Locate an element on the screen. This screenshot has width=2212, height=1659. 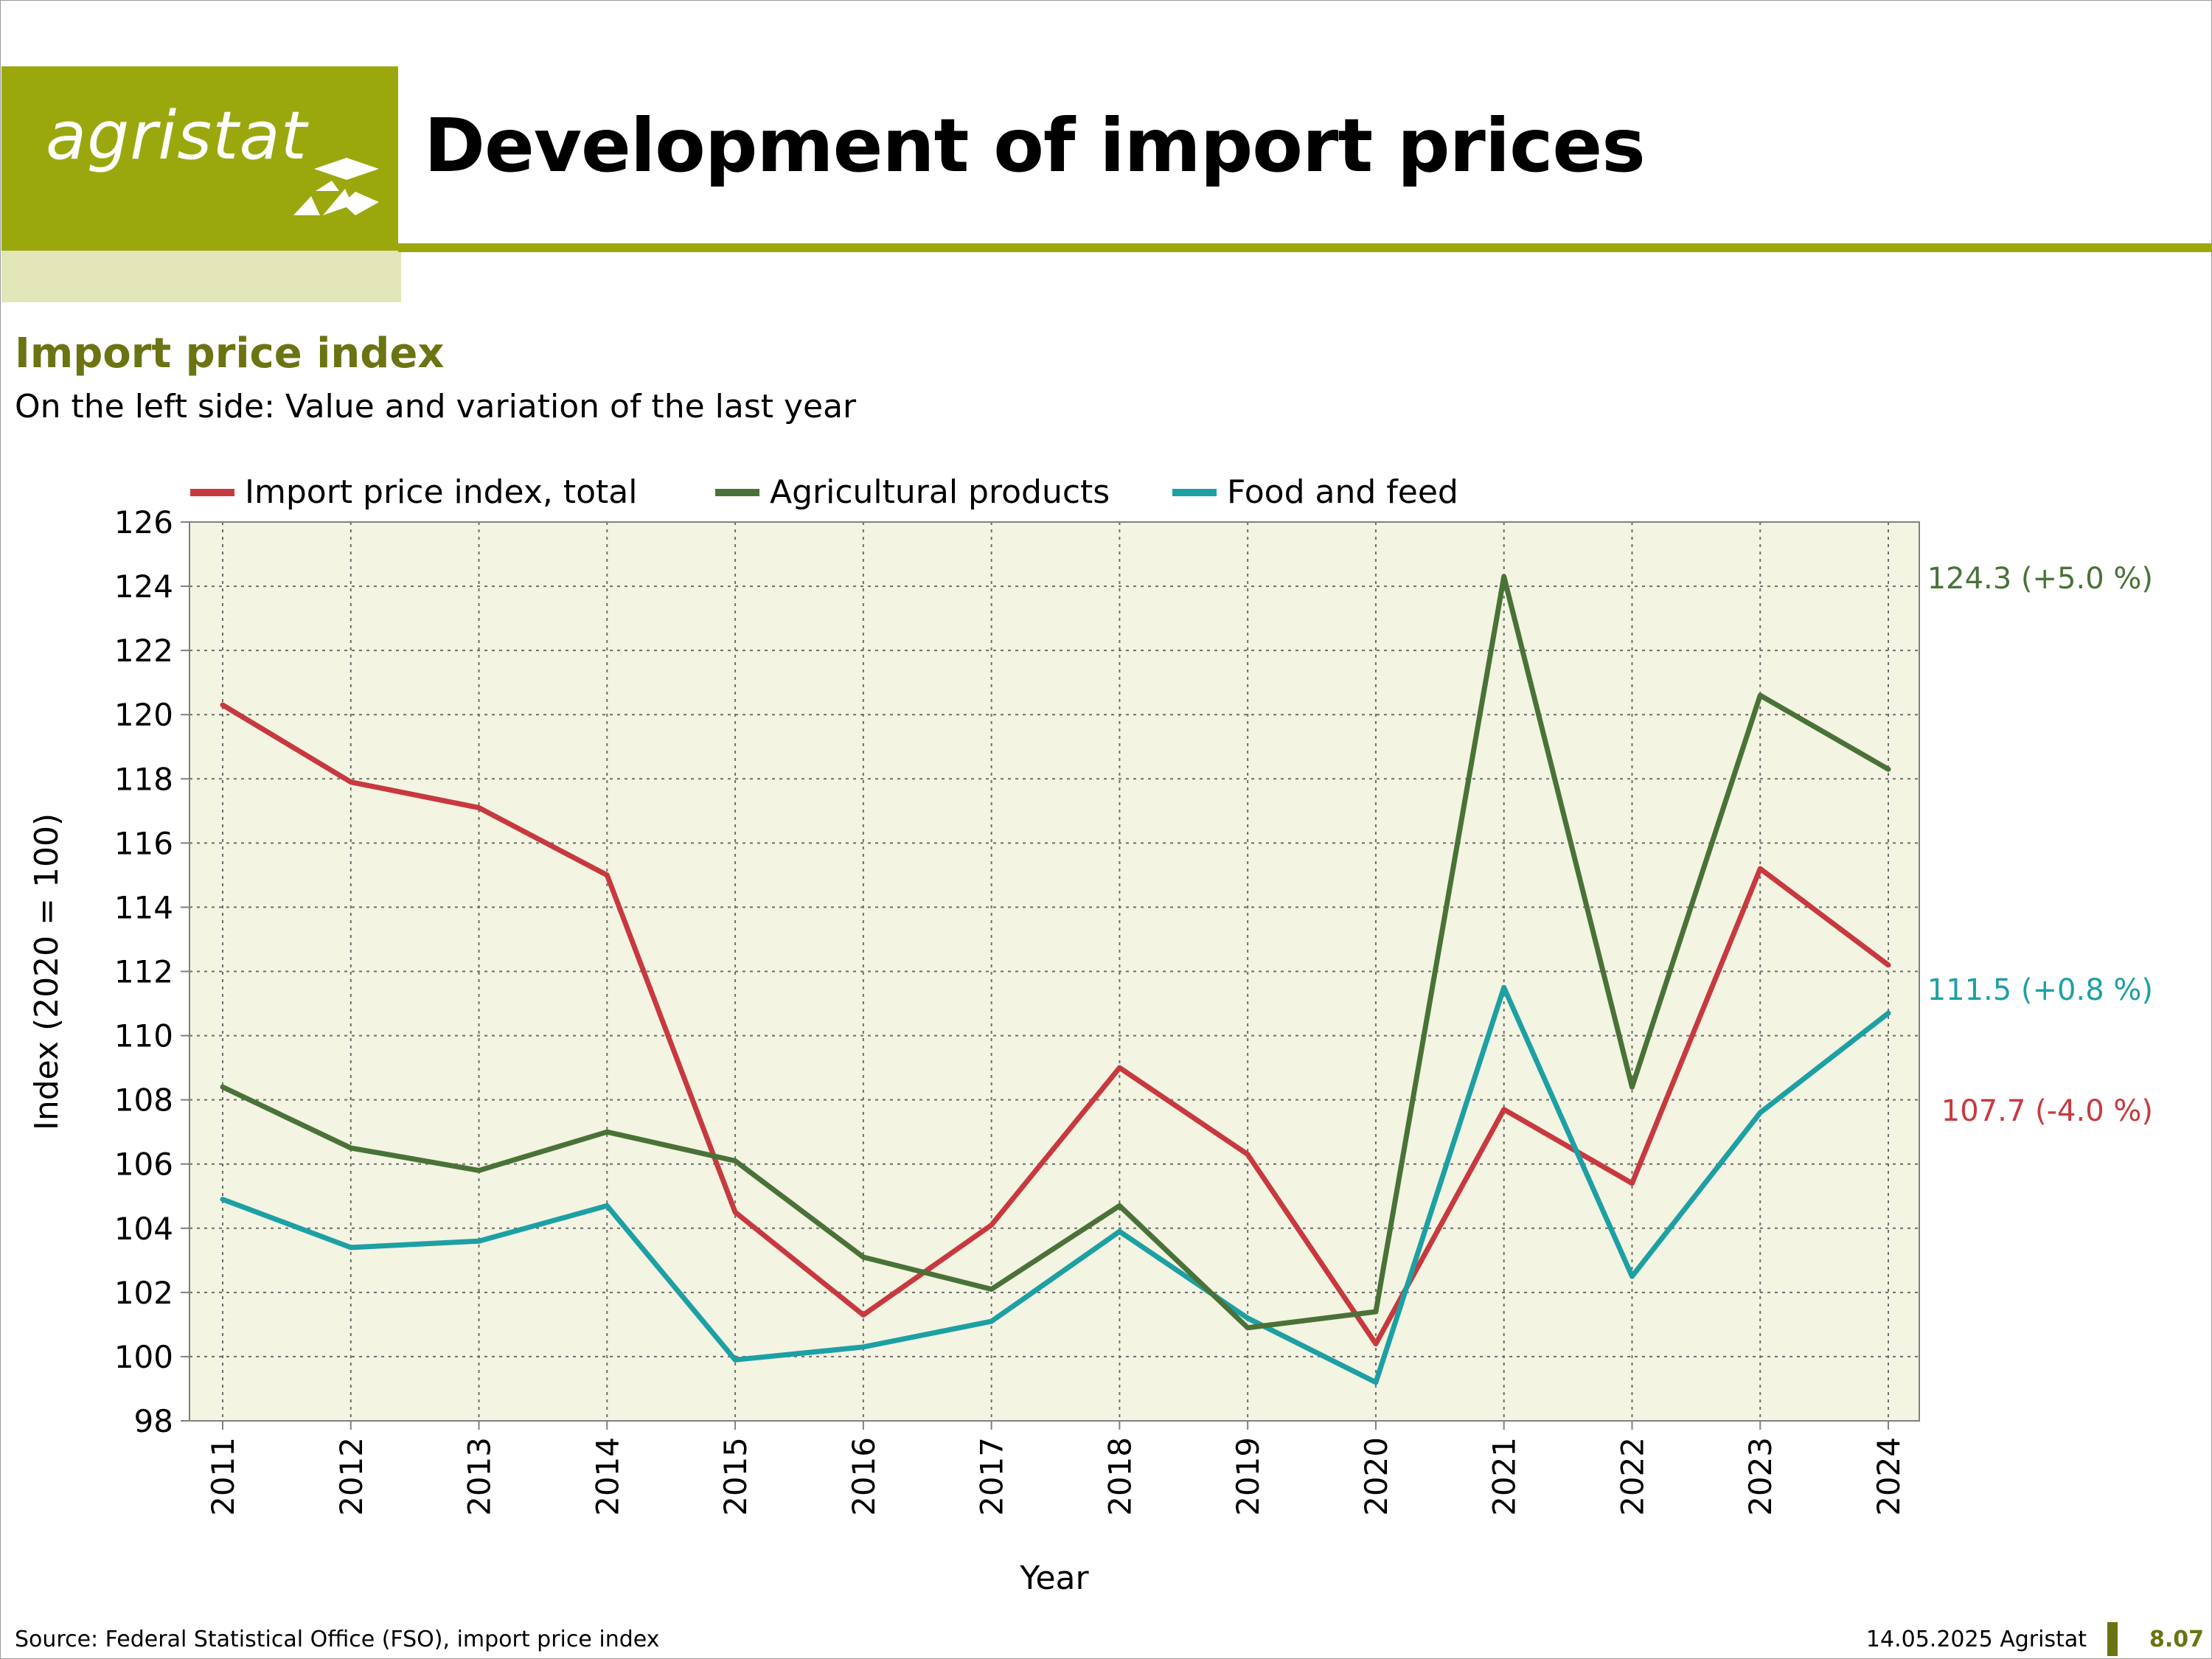
logo-diamond-icon is located at coordinates (336, 186).